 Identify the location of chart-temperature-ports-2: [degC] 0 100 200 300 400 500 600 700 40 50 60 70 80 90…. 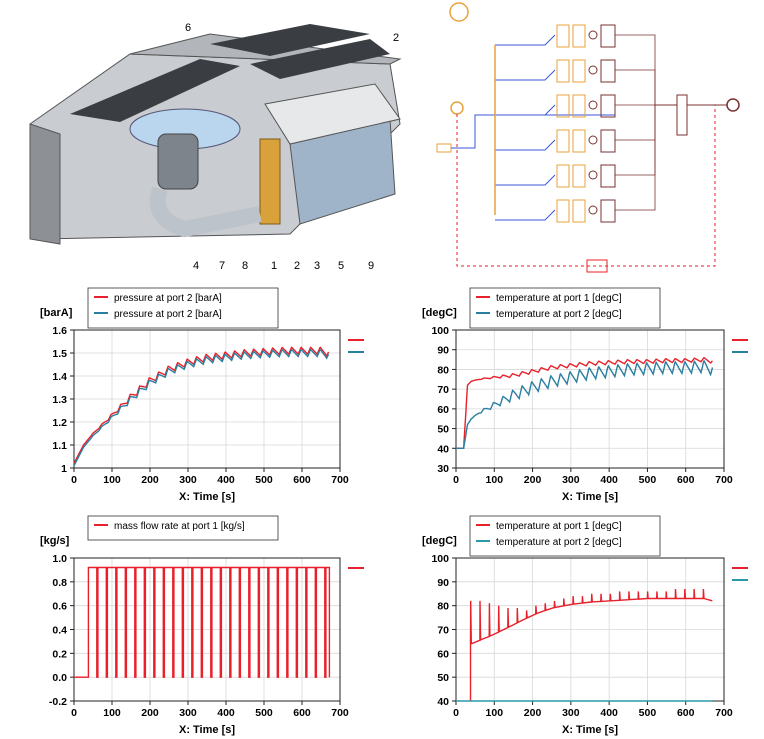
(585, 625).